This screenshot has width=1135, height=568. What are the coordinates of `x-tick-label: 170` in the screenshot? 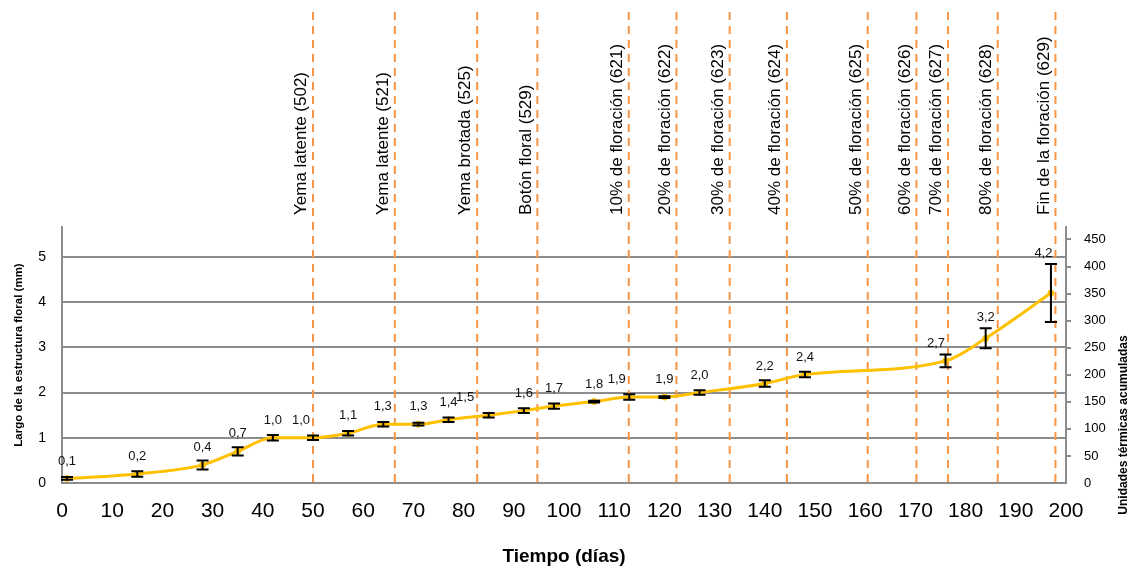 It's located at (915, 510).